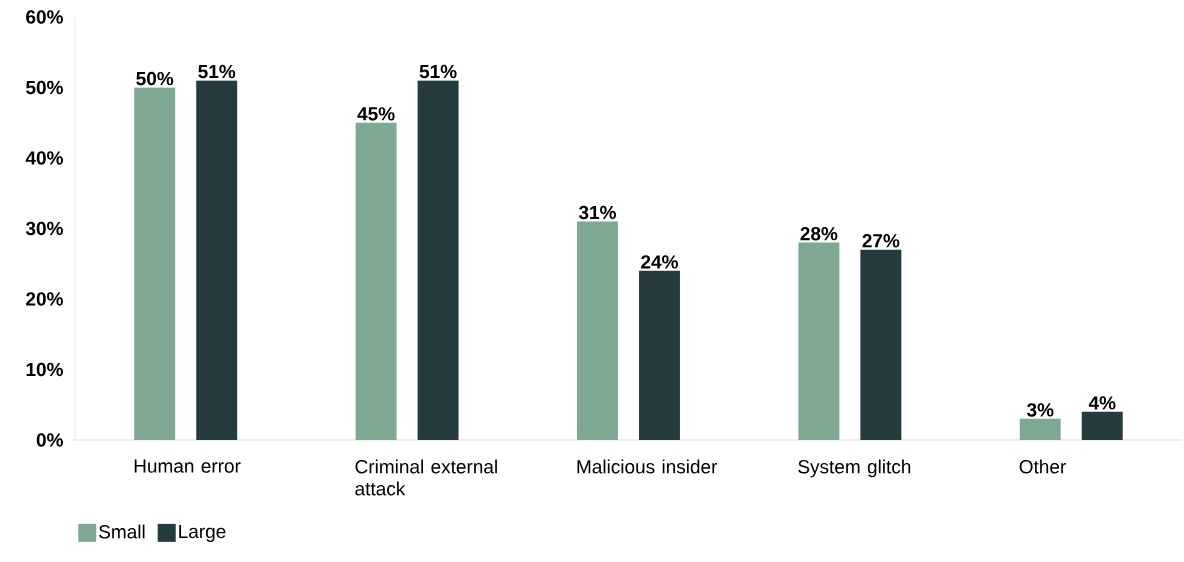  Describe the element at coordinates (426, 477) in the screenshot. I see `x-tick-label: Criminal external attack` at that location.